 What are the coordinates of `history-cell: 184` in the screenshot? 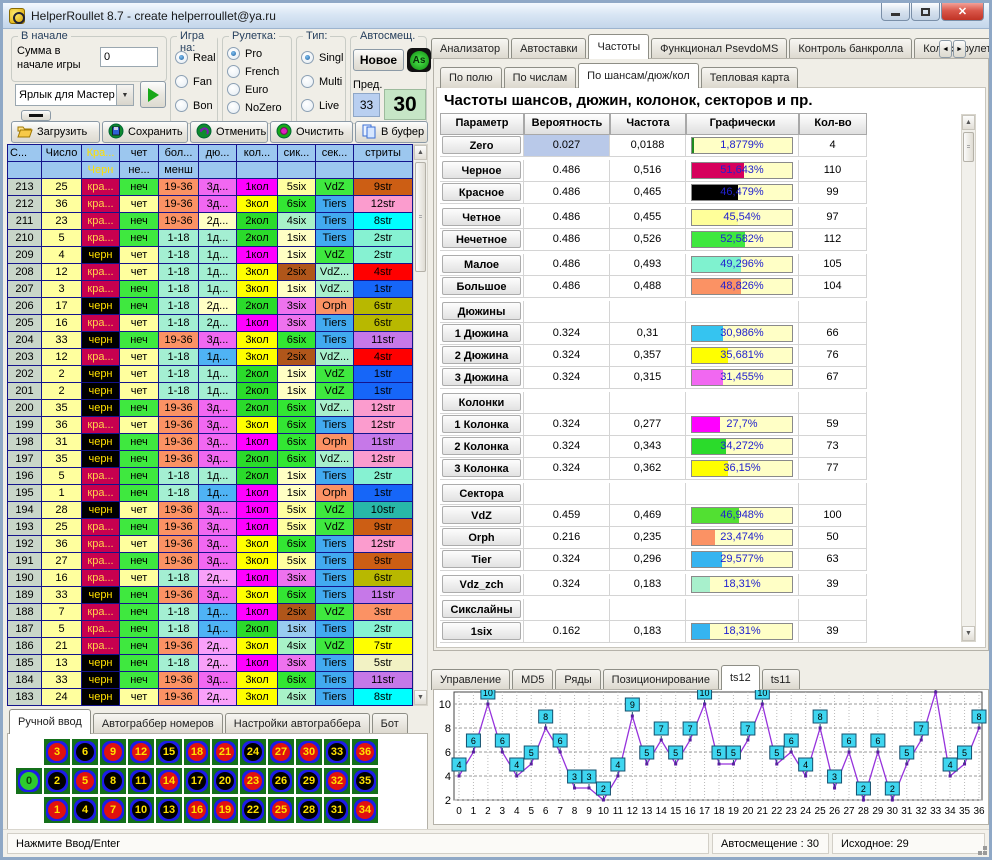 It's located at (24, 680).